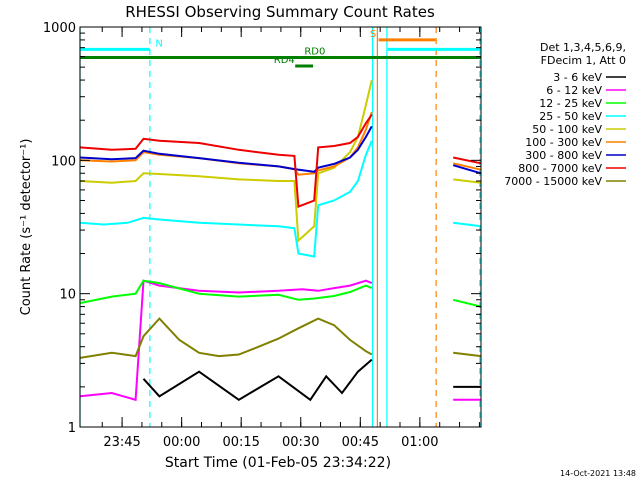 This screenshot has width=640, height=480. Describe the element at coordinates (598, 473) in the screenshot. I see `timestamp: 14-Oct-2021 13:48` at that location.